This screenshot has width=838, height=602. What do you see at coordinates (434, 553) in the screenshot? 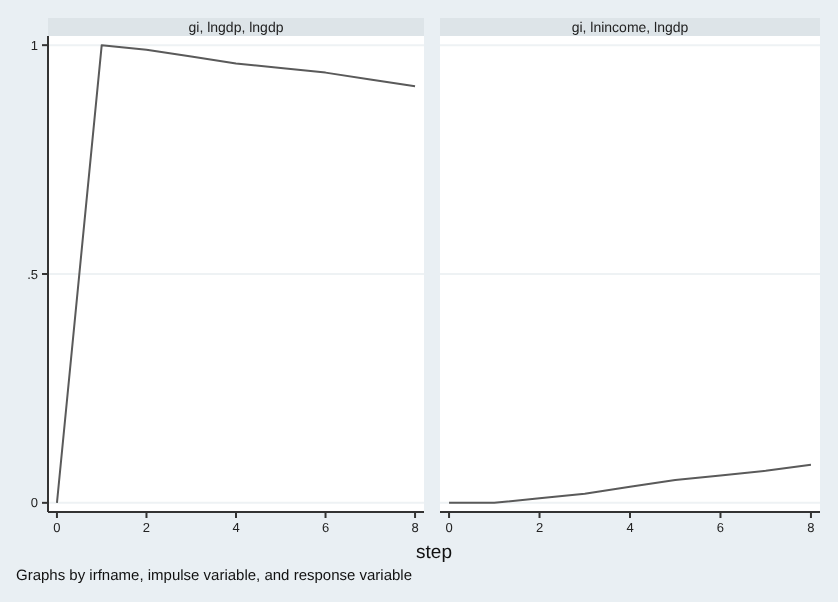
I see `x-axis-title: step` at bounding box center [434, 553].